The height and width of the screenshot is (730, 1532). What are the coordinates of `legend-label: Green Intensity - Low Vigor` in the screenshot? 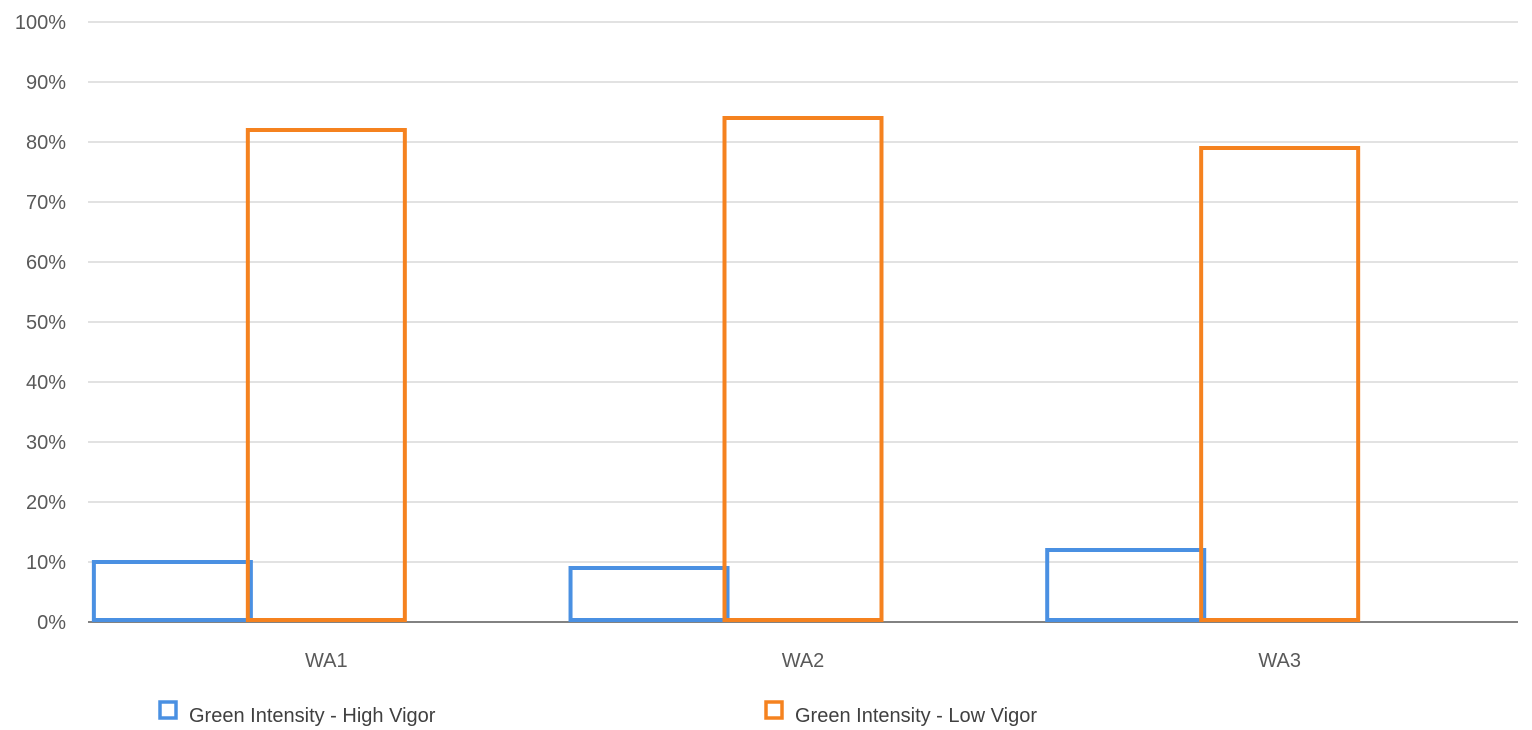 It's located at (916, 716).